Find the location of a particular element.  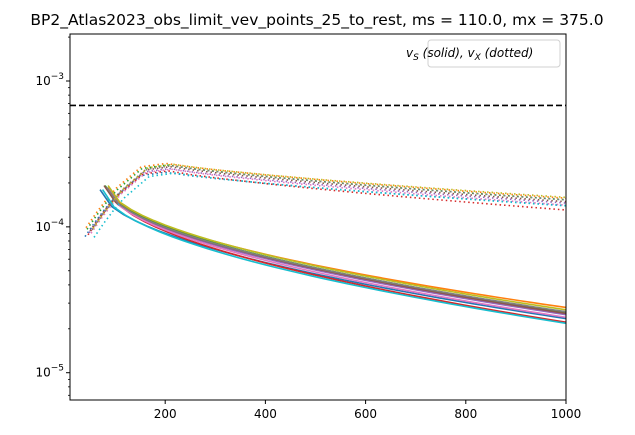

x-tick-label: 1000 is located at coordinates (566, 414).